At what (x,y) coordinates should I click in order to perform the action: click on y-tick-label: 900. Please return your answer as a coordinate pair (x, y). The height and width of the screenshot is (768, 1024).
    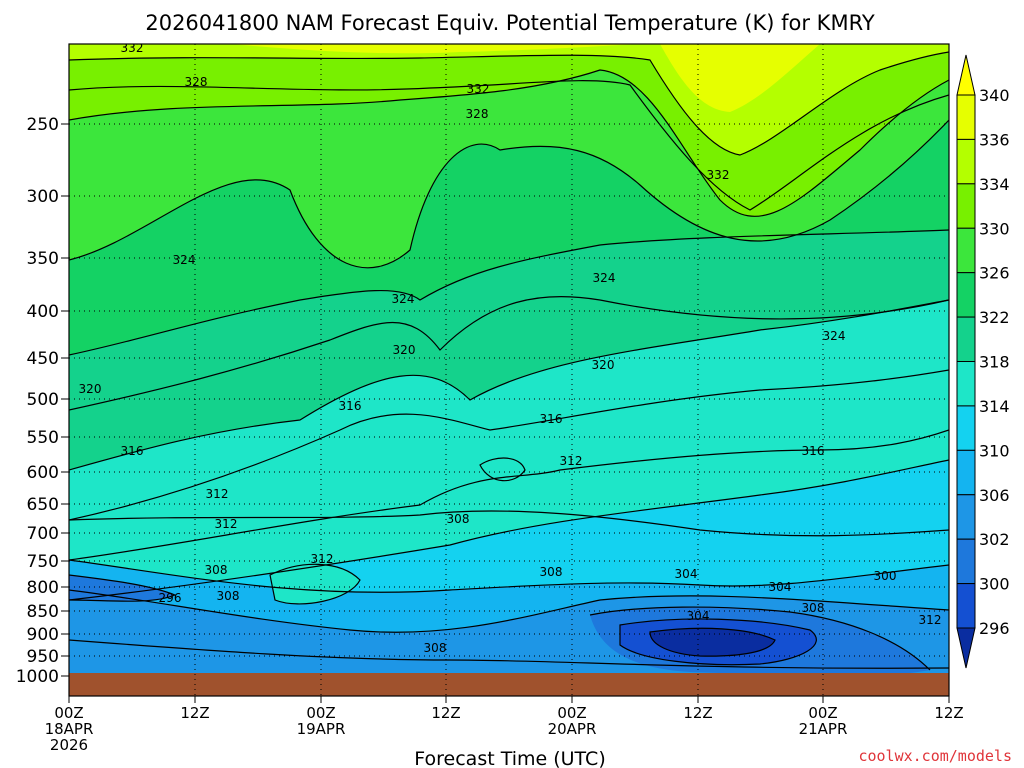
    Looking at the image, I should click on (43, 635).